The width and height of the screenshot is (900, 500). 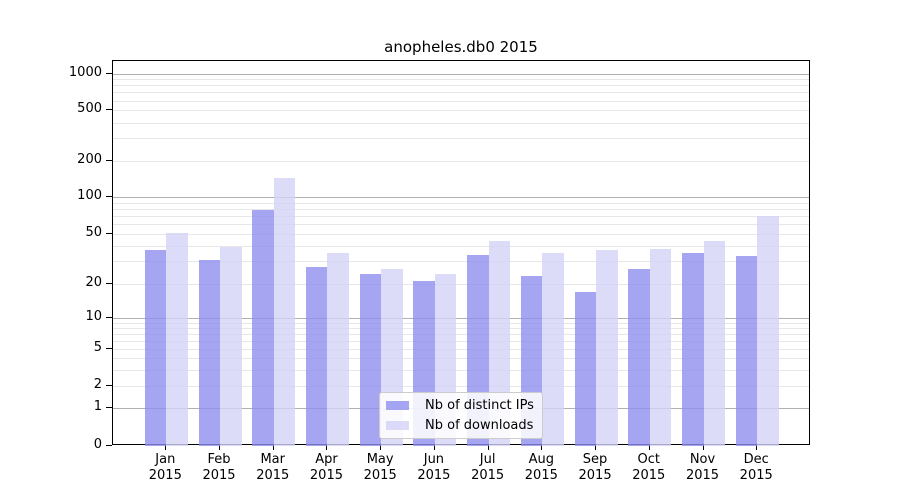 What do you see at coordinates (85, 72) in the screenshot?
I see `y-tick-label-1000: 1000` at bounding box center [85, 72].